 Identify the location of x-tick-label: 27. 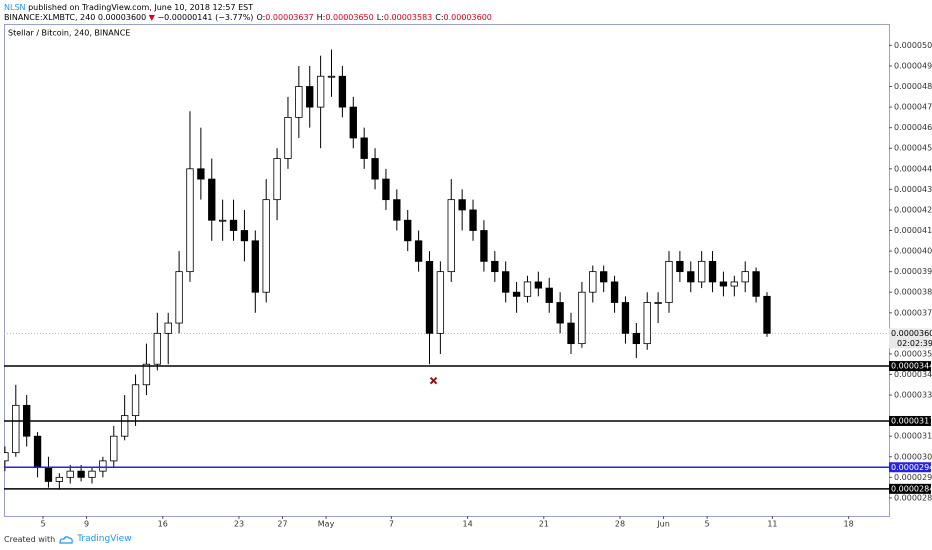
(282, 524).